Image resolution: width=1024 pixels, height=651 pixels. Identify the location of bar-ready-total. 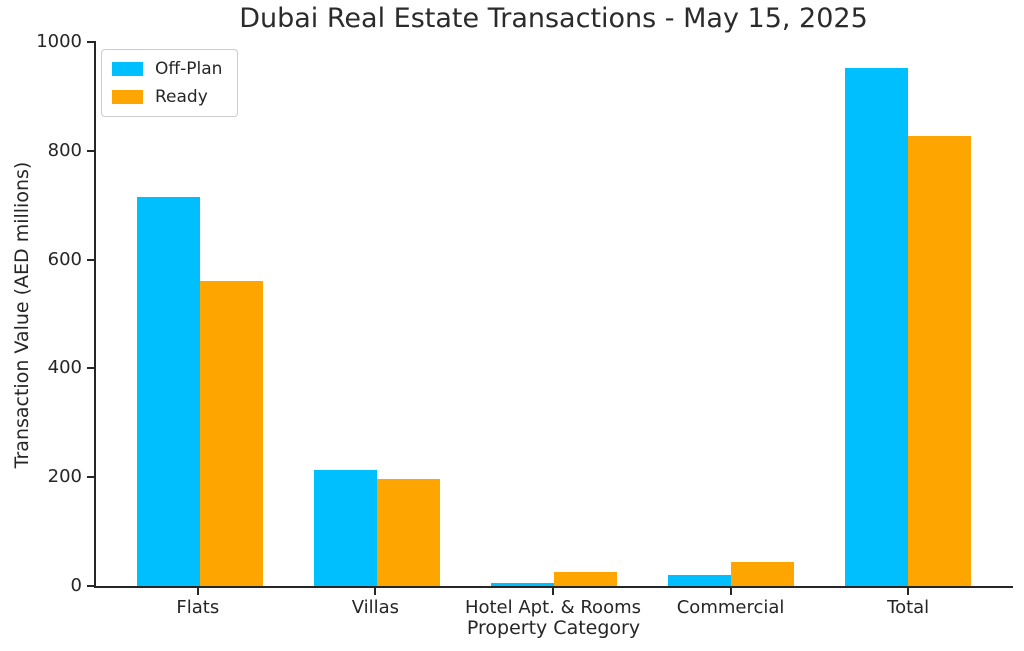
(940, 361).